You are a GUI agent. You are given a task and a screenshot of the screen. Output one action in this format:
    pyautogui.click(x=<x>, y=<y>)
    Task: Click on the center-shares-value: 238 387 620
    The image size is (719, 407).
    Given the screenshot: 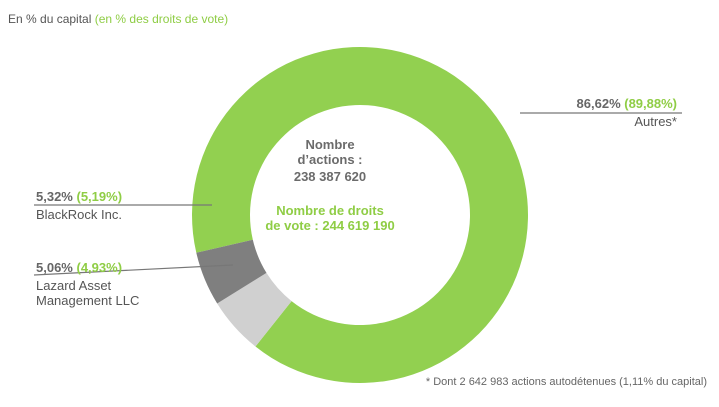 What is the action you would take?
    pyautogui.click(x=330, y=176)
    